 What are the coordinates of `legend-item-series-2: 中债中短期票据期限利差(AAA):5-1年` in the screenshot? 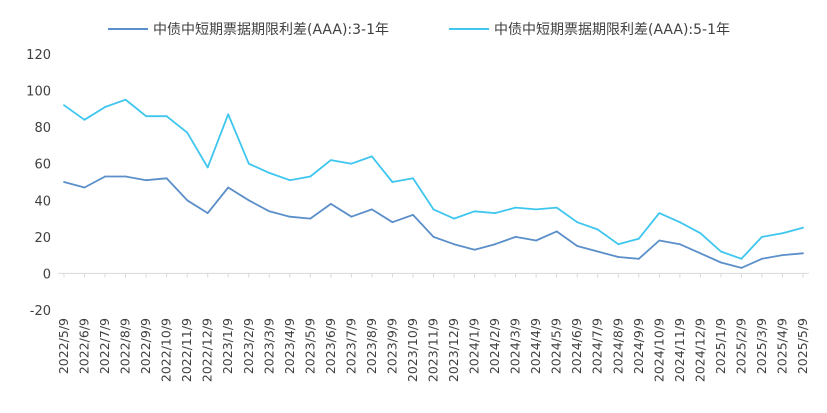 It's located at (589, 30).